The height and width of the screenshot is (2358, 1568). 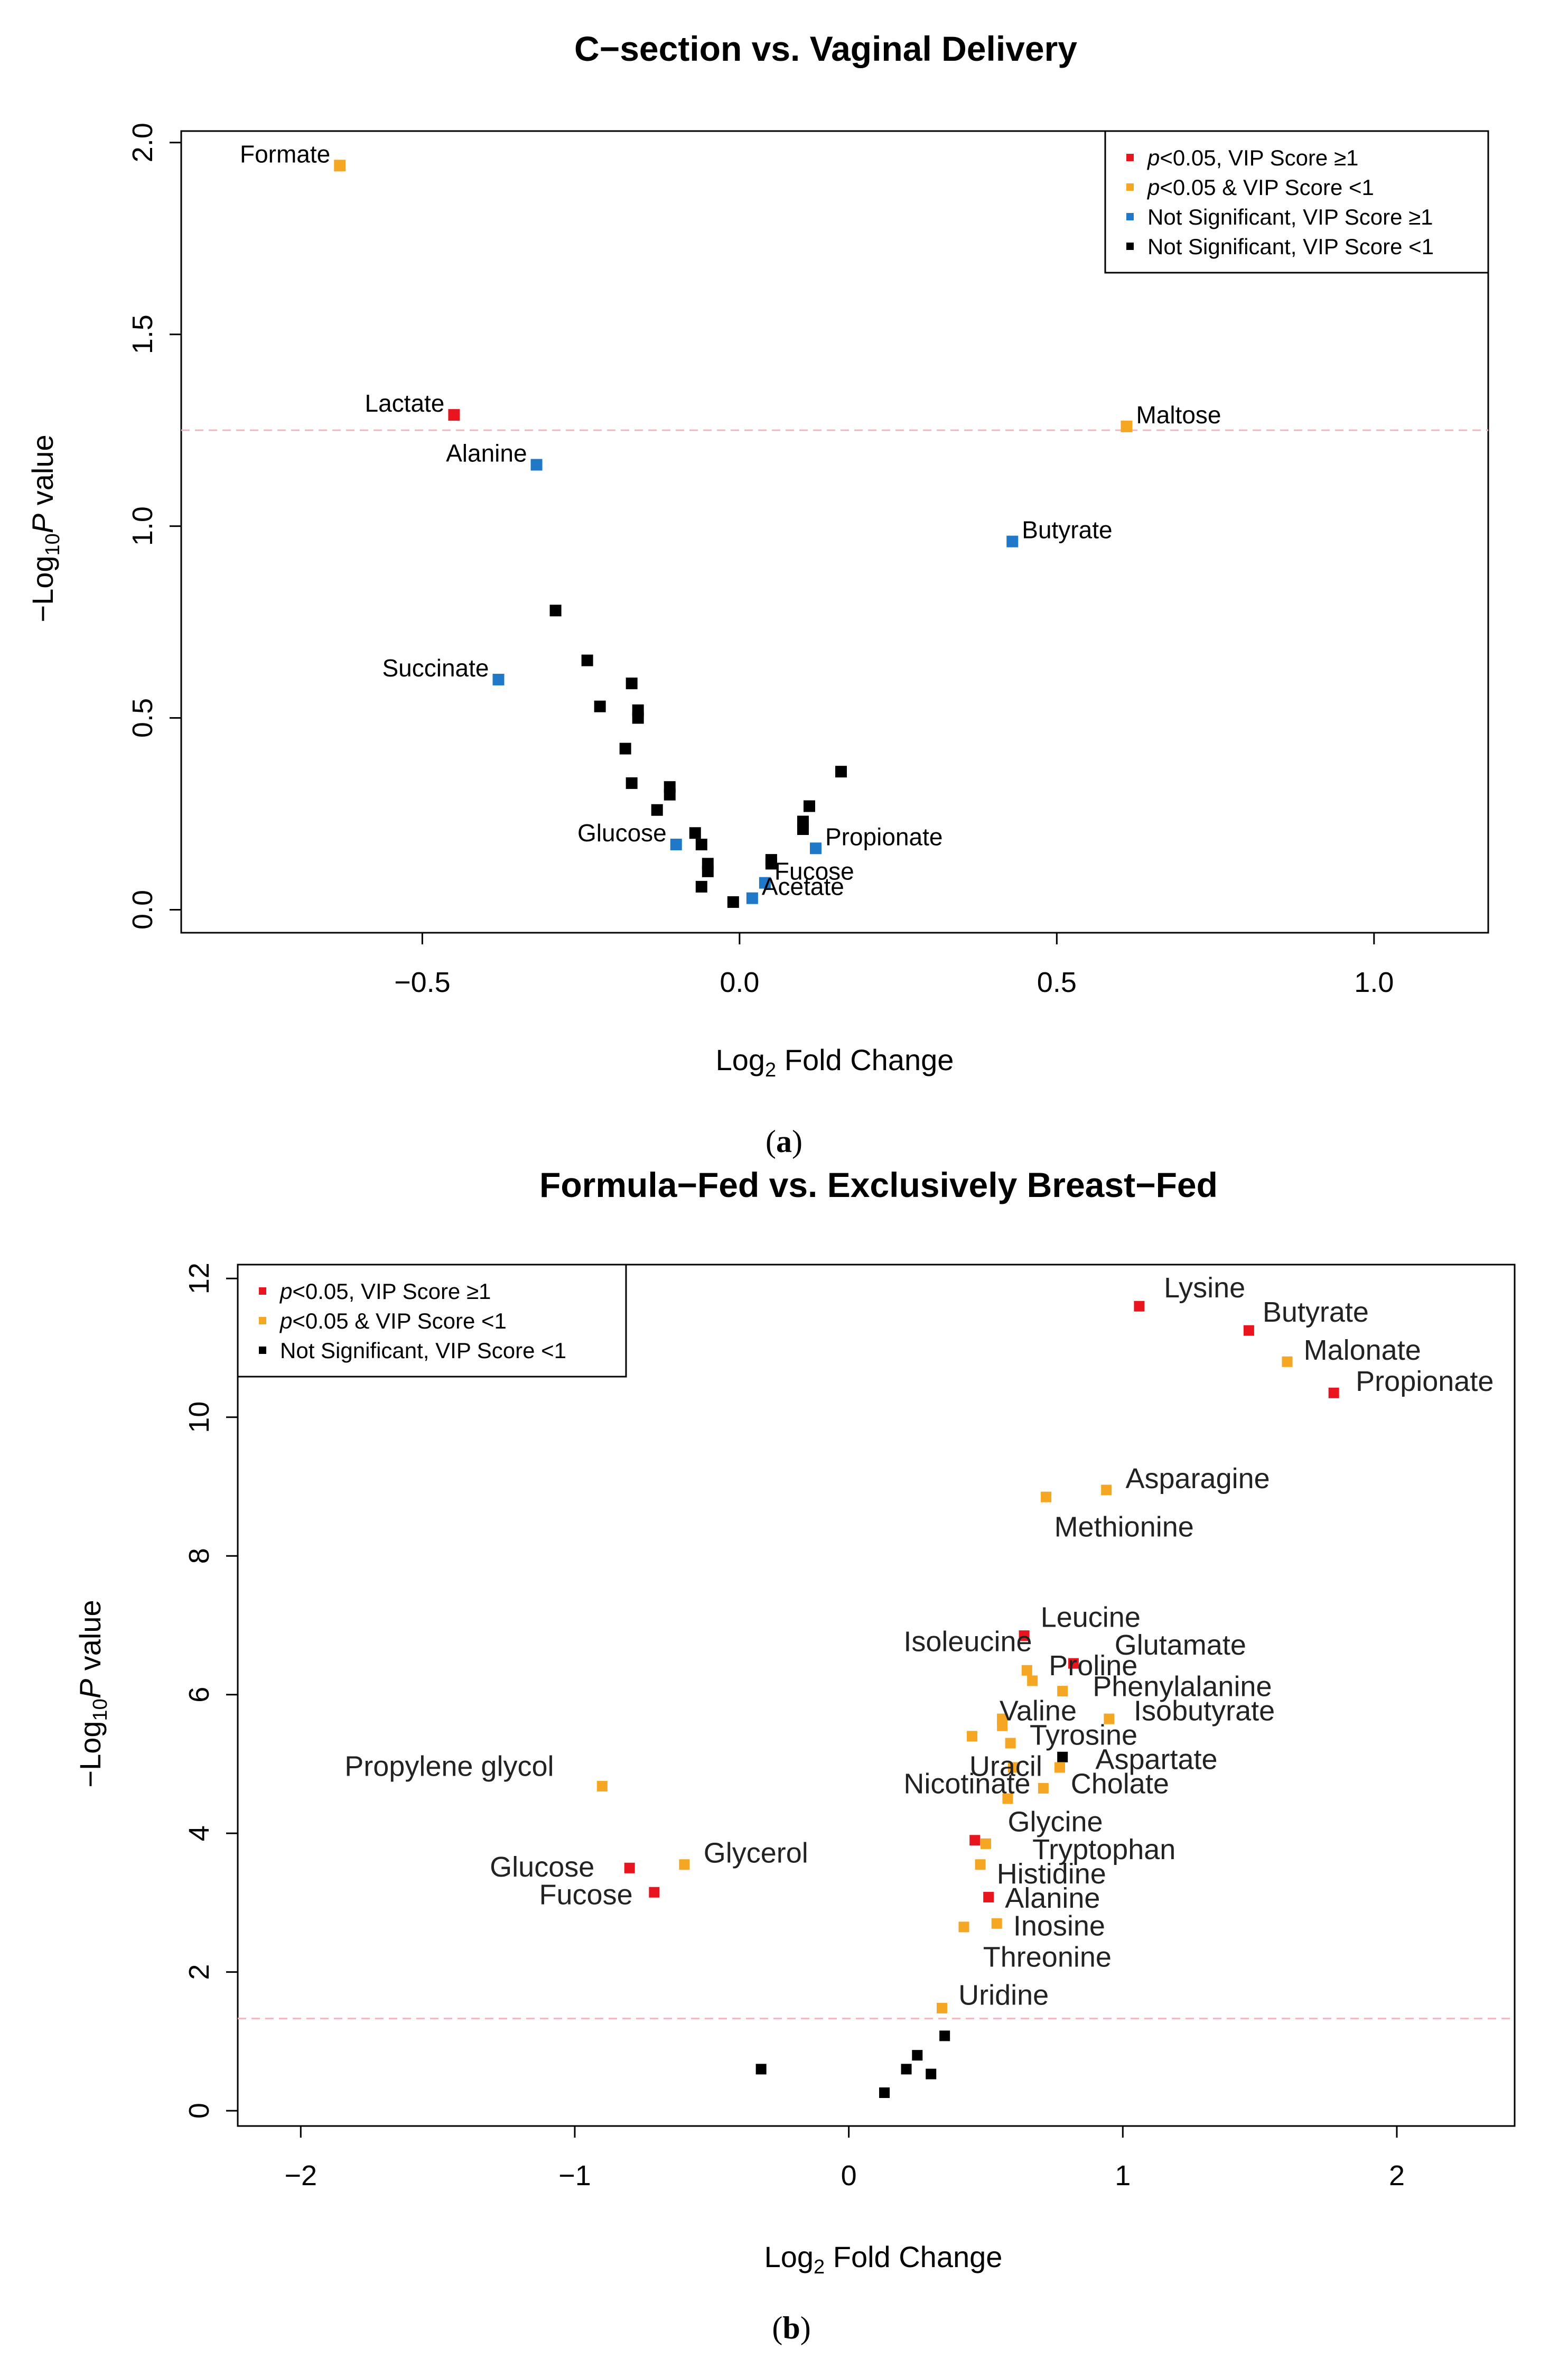 I want to click on point-label-isobutyrate: Isobutyrate, so click(x=1204, y=1710).